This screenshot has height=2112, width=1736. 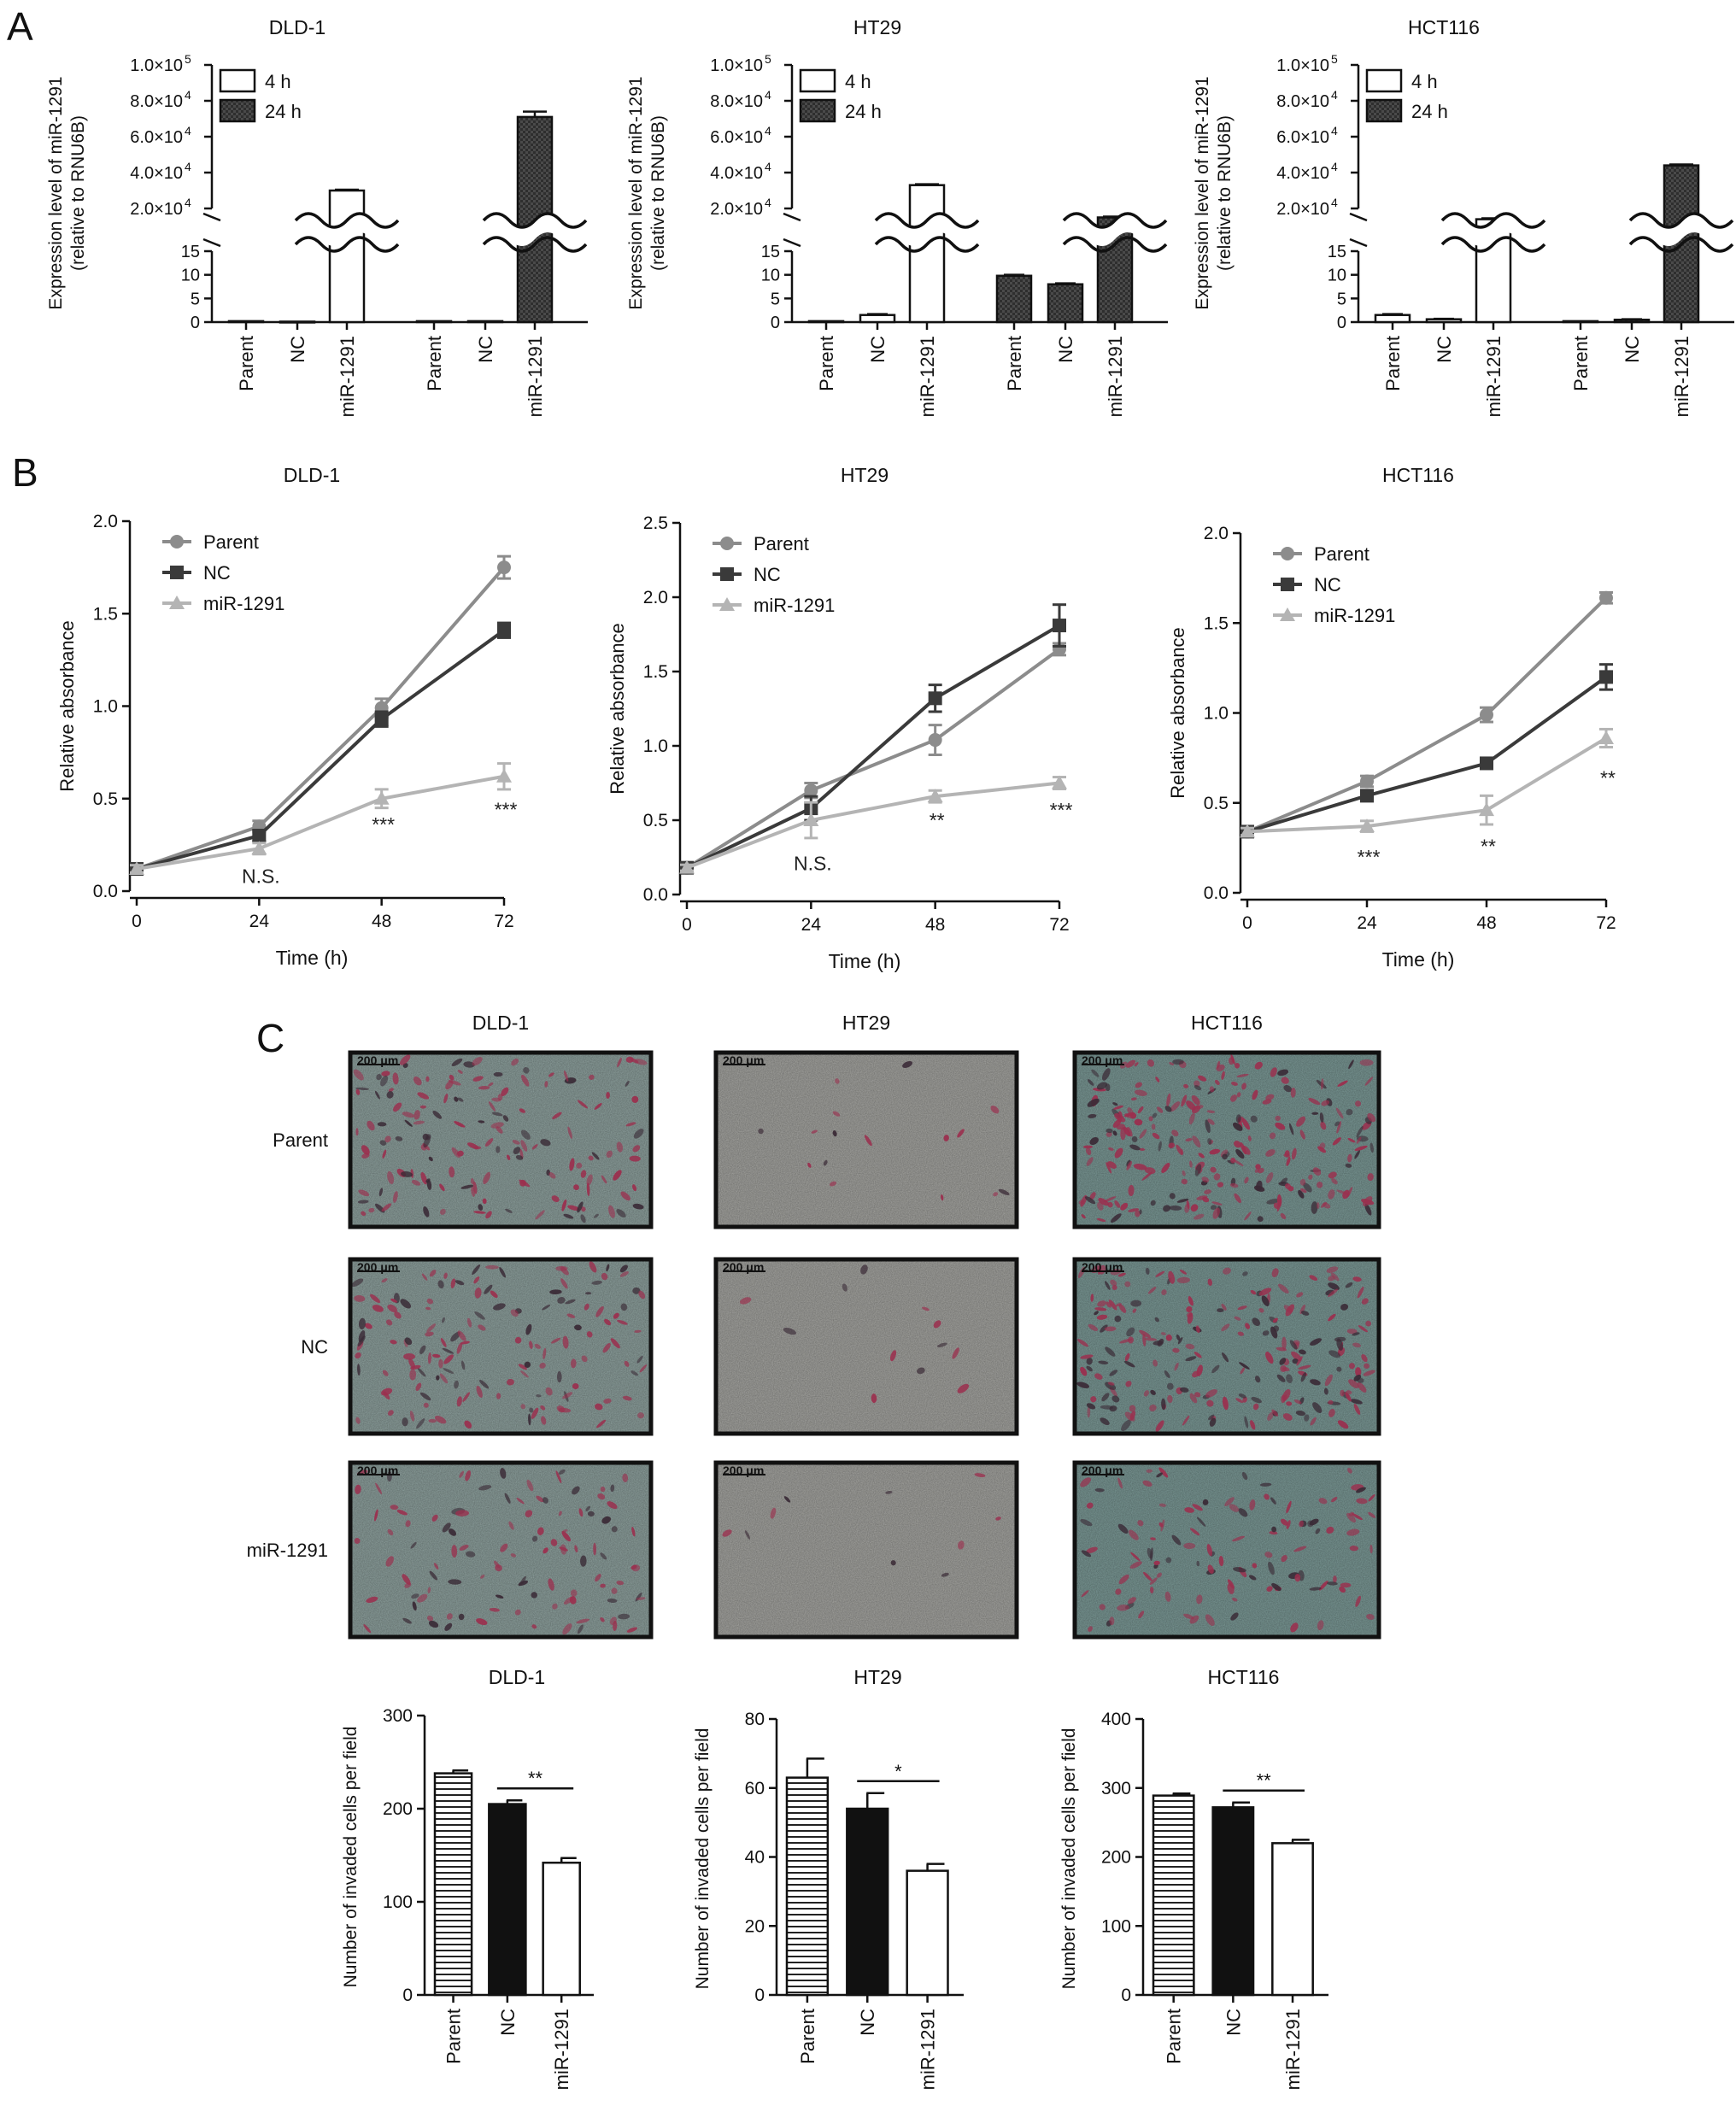 What do you see at coordinates (1226, 1550) in the screenshot?
I see `micrograph: 200 μm` at bounding box center [1226, 1550].